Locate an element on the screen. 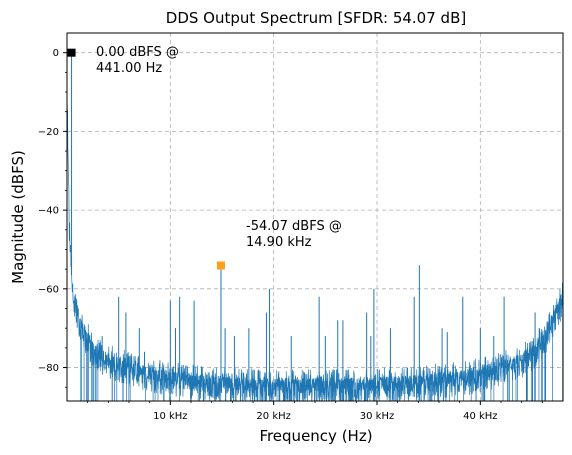  y-tick-label: −20 is located at coordinates (48, 132).